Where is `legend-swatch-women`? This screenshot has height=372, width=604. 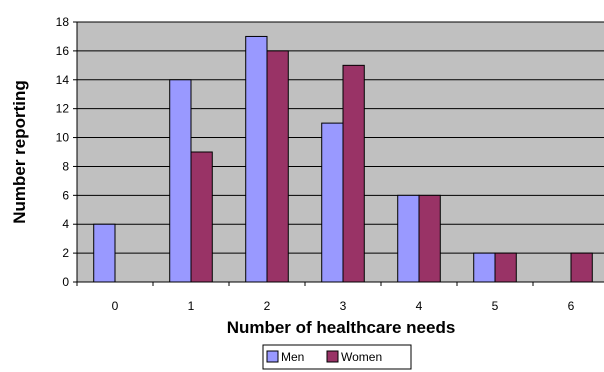
legend-swatch-women is located at coordinates (332, 356).